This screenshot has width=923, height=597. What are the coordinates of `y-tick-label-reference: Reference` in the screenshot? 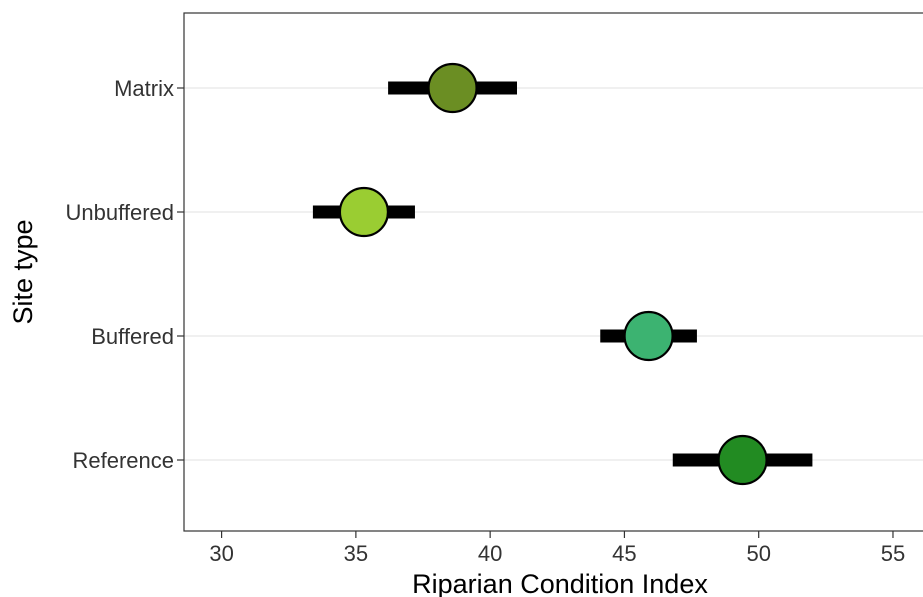 It's located at (123, 460).